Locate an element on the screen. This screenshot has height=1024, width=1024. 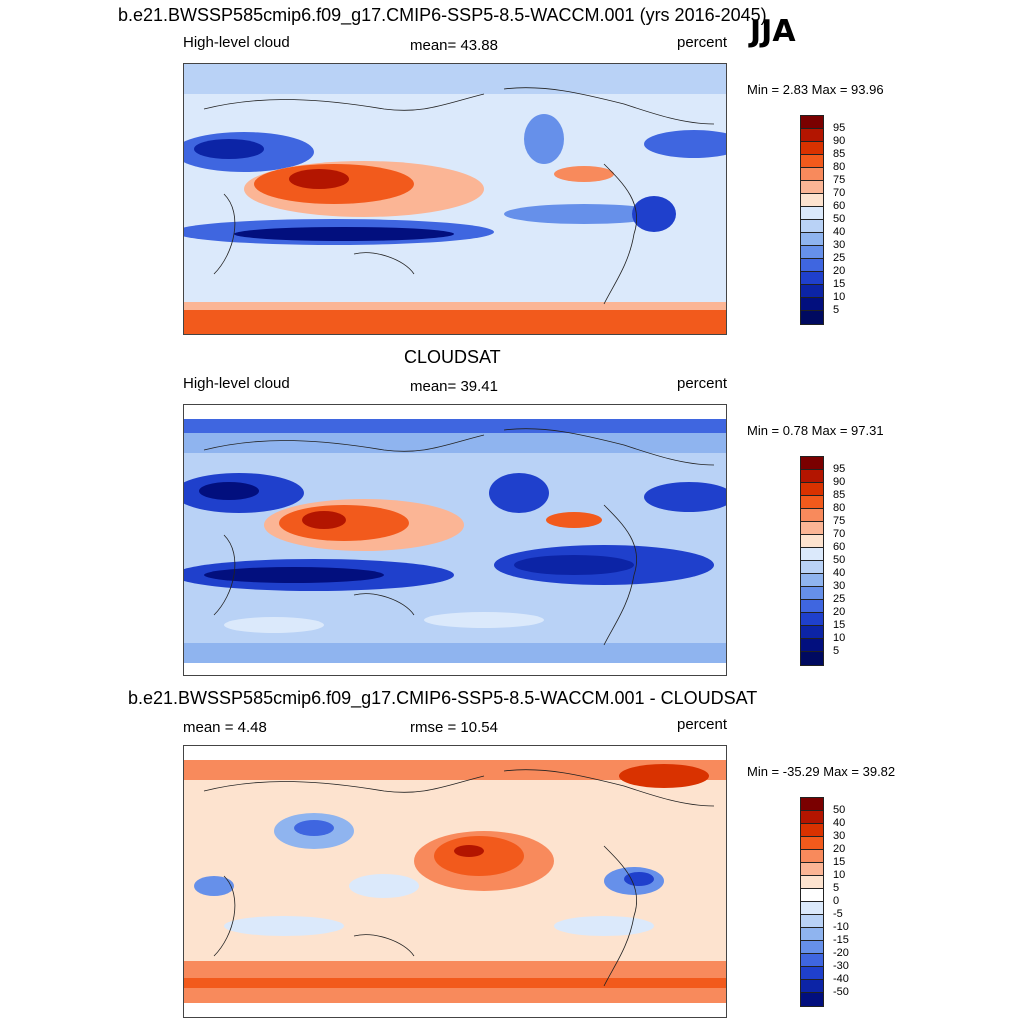
colorbar-tick: -30 is located at coordinates (841, 966).